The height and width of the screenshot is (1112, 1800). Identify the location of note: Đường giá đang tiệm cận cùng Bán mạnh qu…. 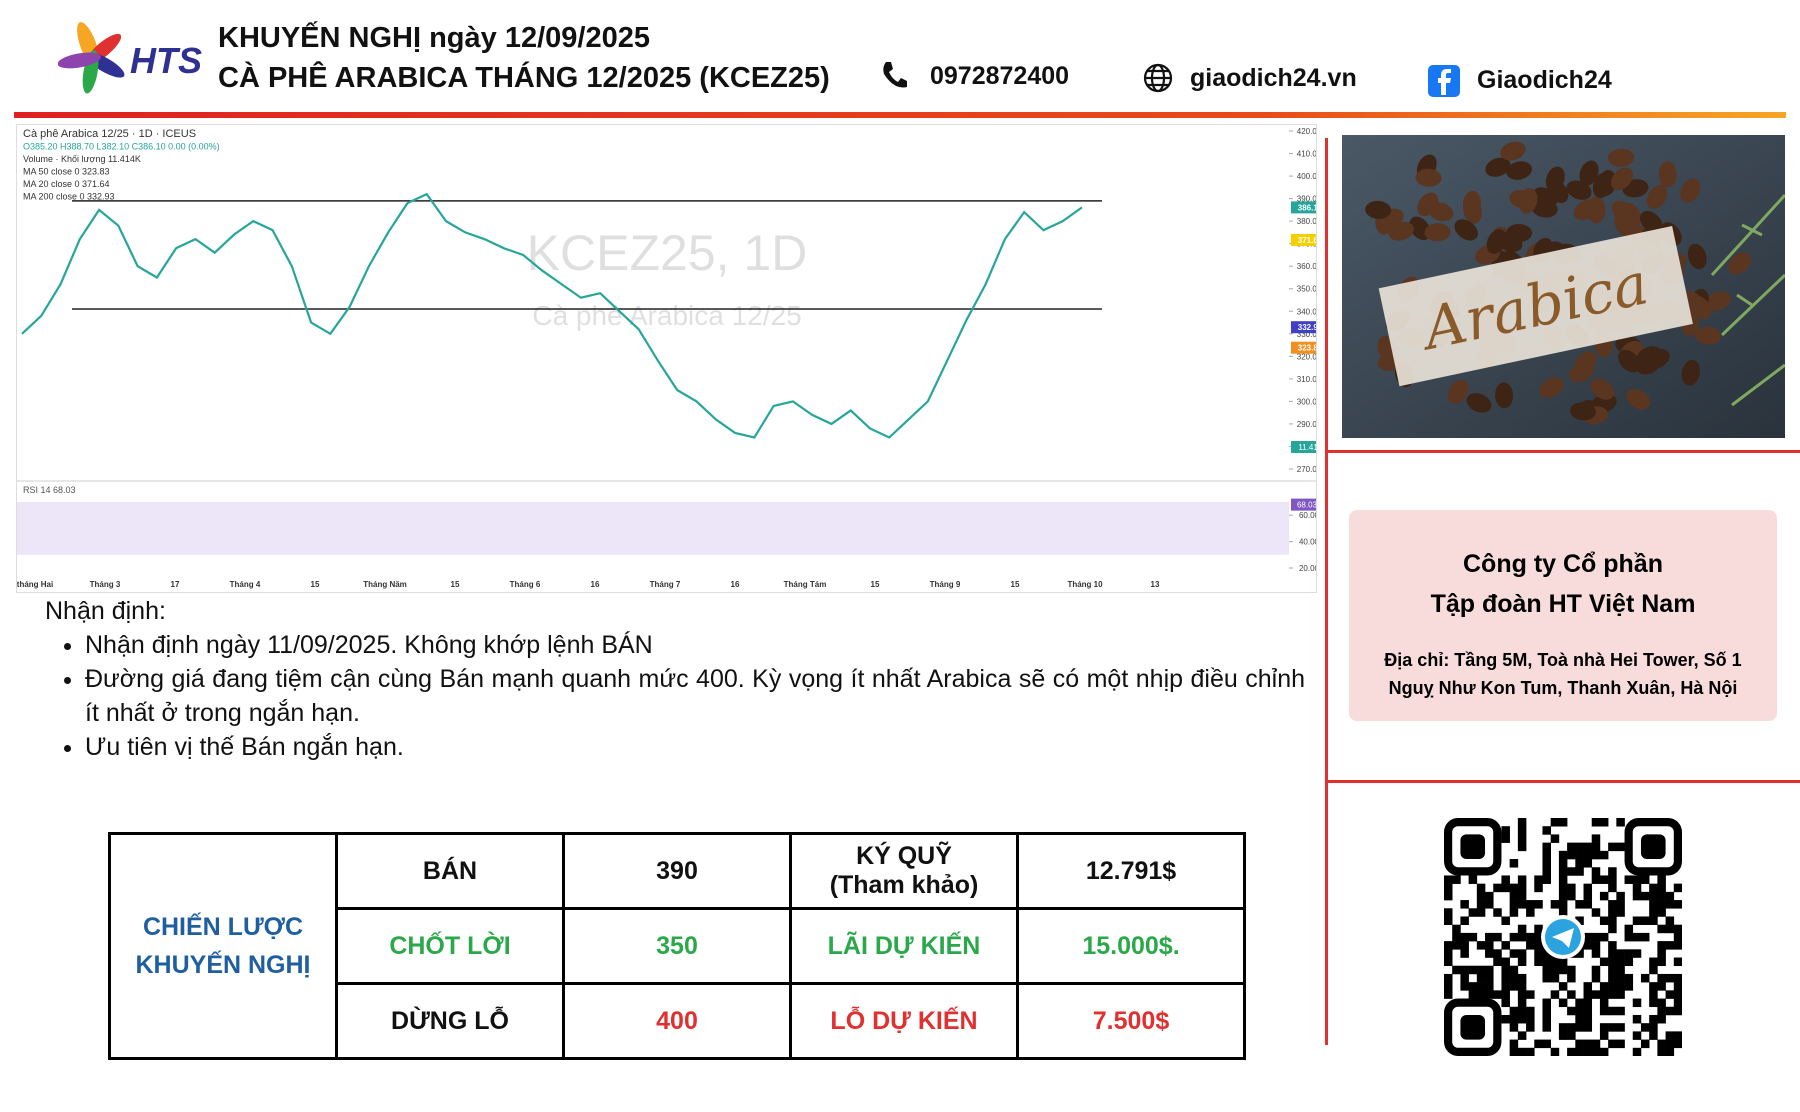
(695, 696).